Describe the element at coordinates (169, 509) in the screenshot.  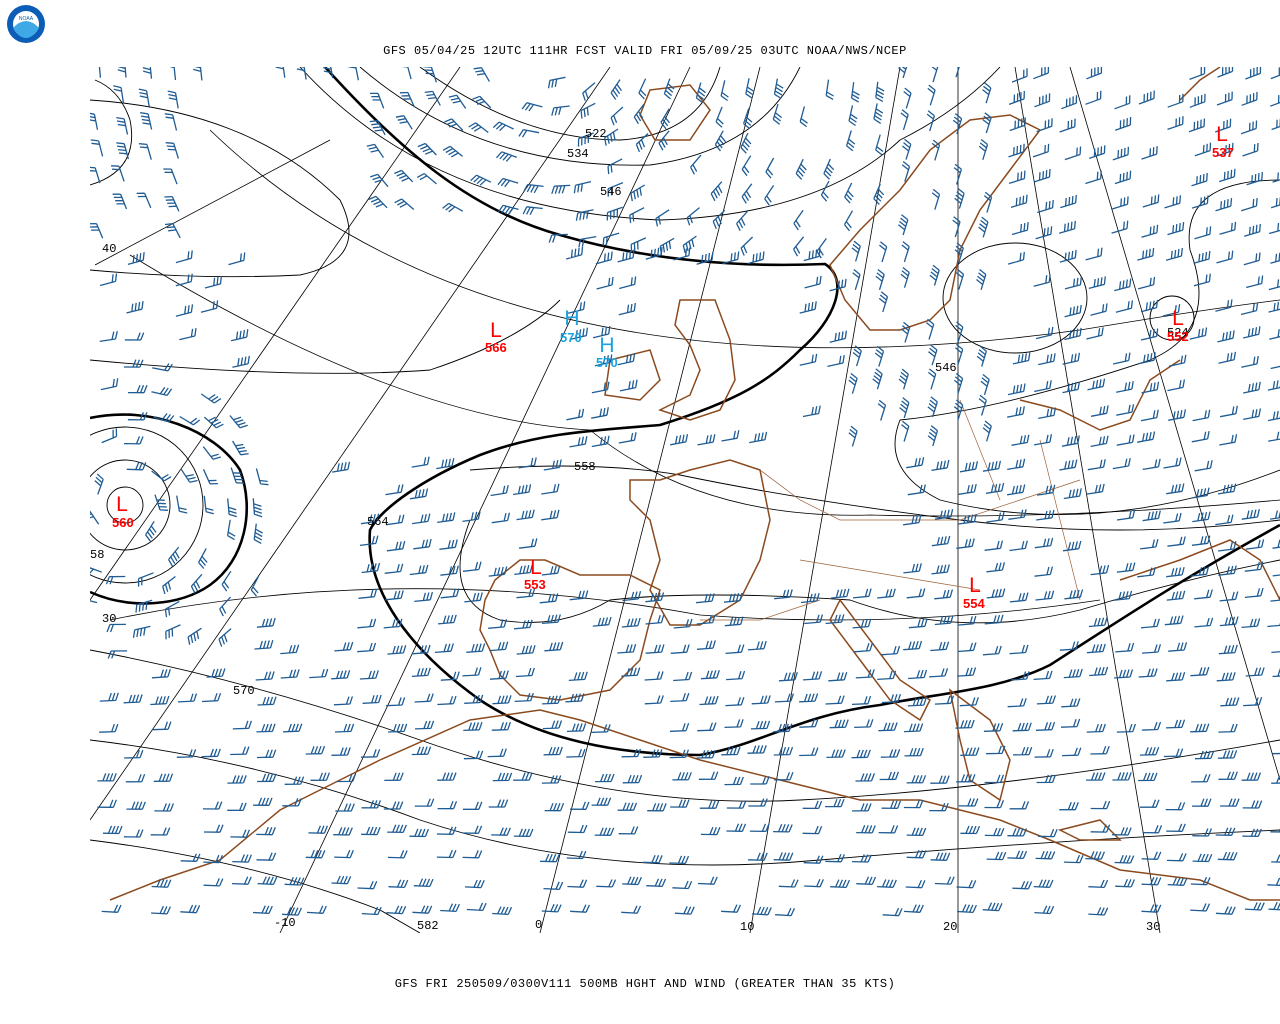
I see `thick-contour` at that location.